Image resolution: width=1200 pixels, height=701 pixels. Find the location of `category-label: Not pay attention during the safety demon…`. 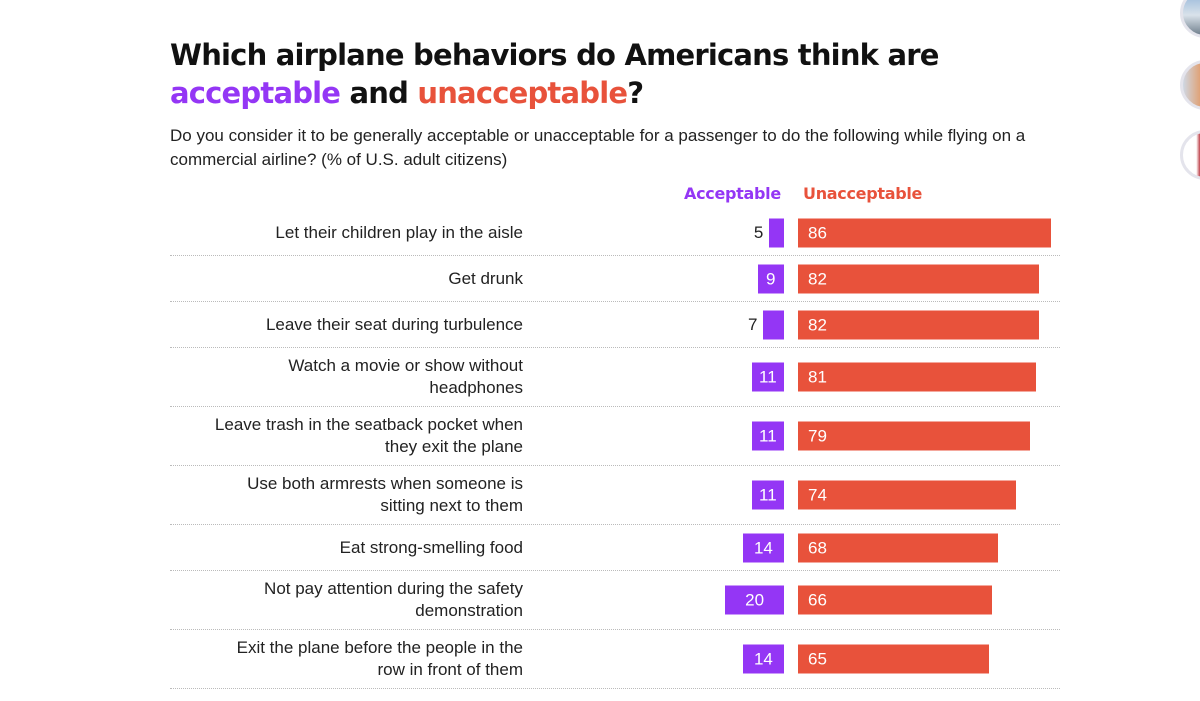

category-label: Not pay attention during the safety demon… is located at coordinates (343, 600).